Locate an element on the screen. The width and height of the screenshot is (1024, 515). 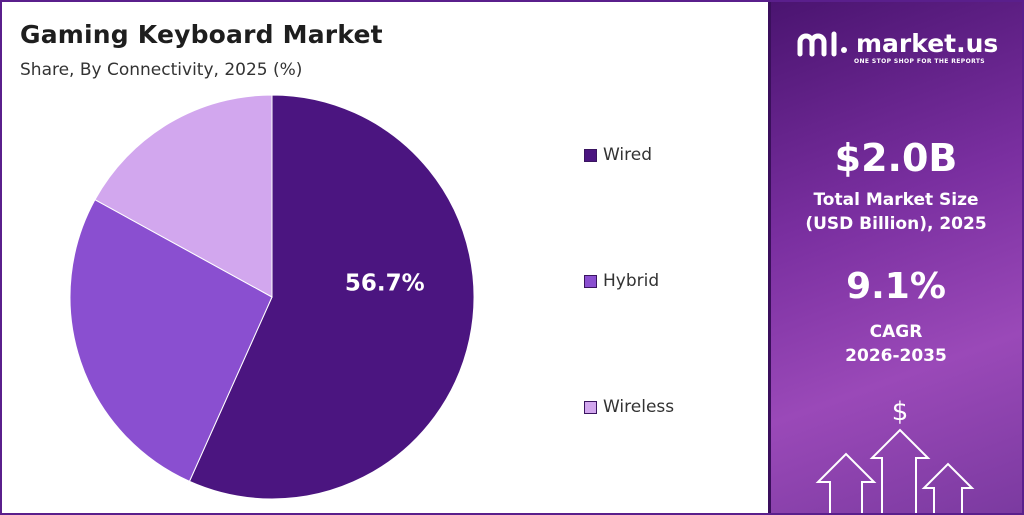
market-us-logo-icon is located at coordinates (822, 44).